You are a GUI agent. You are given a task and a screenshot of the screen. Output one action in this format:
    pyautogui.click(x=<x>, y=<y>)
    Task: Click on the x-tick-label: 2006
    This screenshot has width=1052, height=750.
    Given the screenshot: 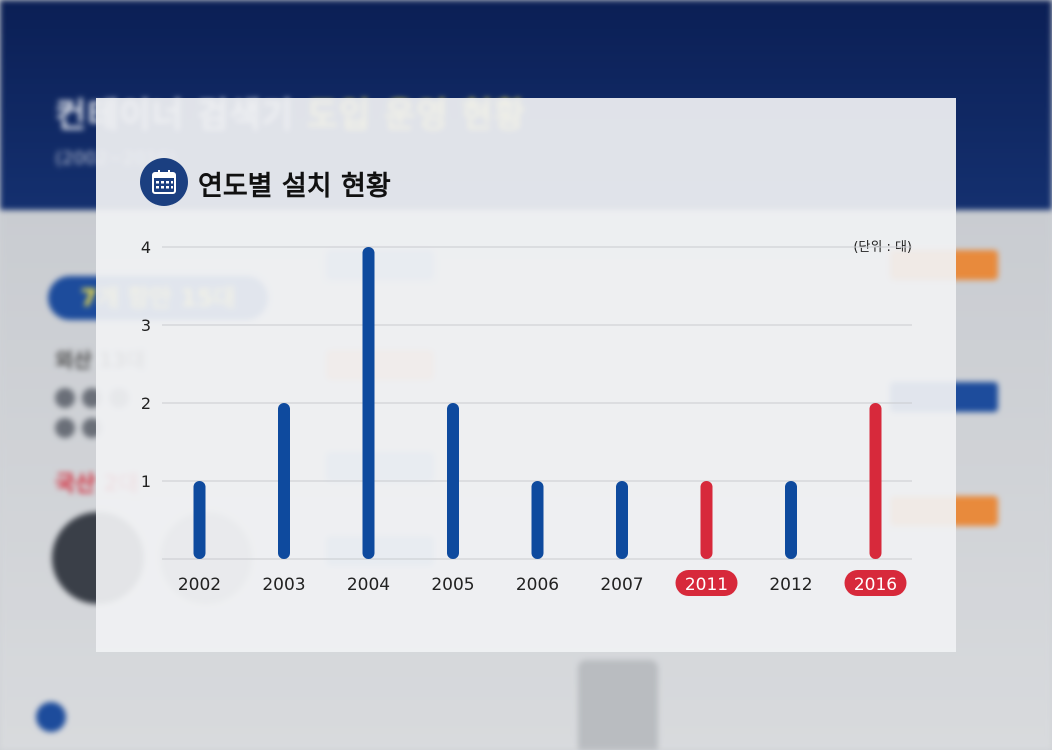 What is the action you would take?
    pyautogui.click(x=537, y=585)
    